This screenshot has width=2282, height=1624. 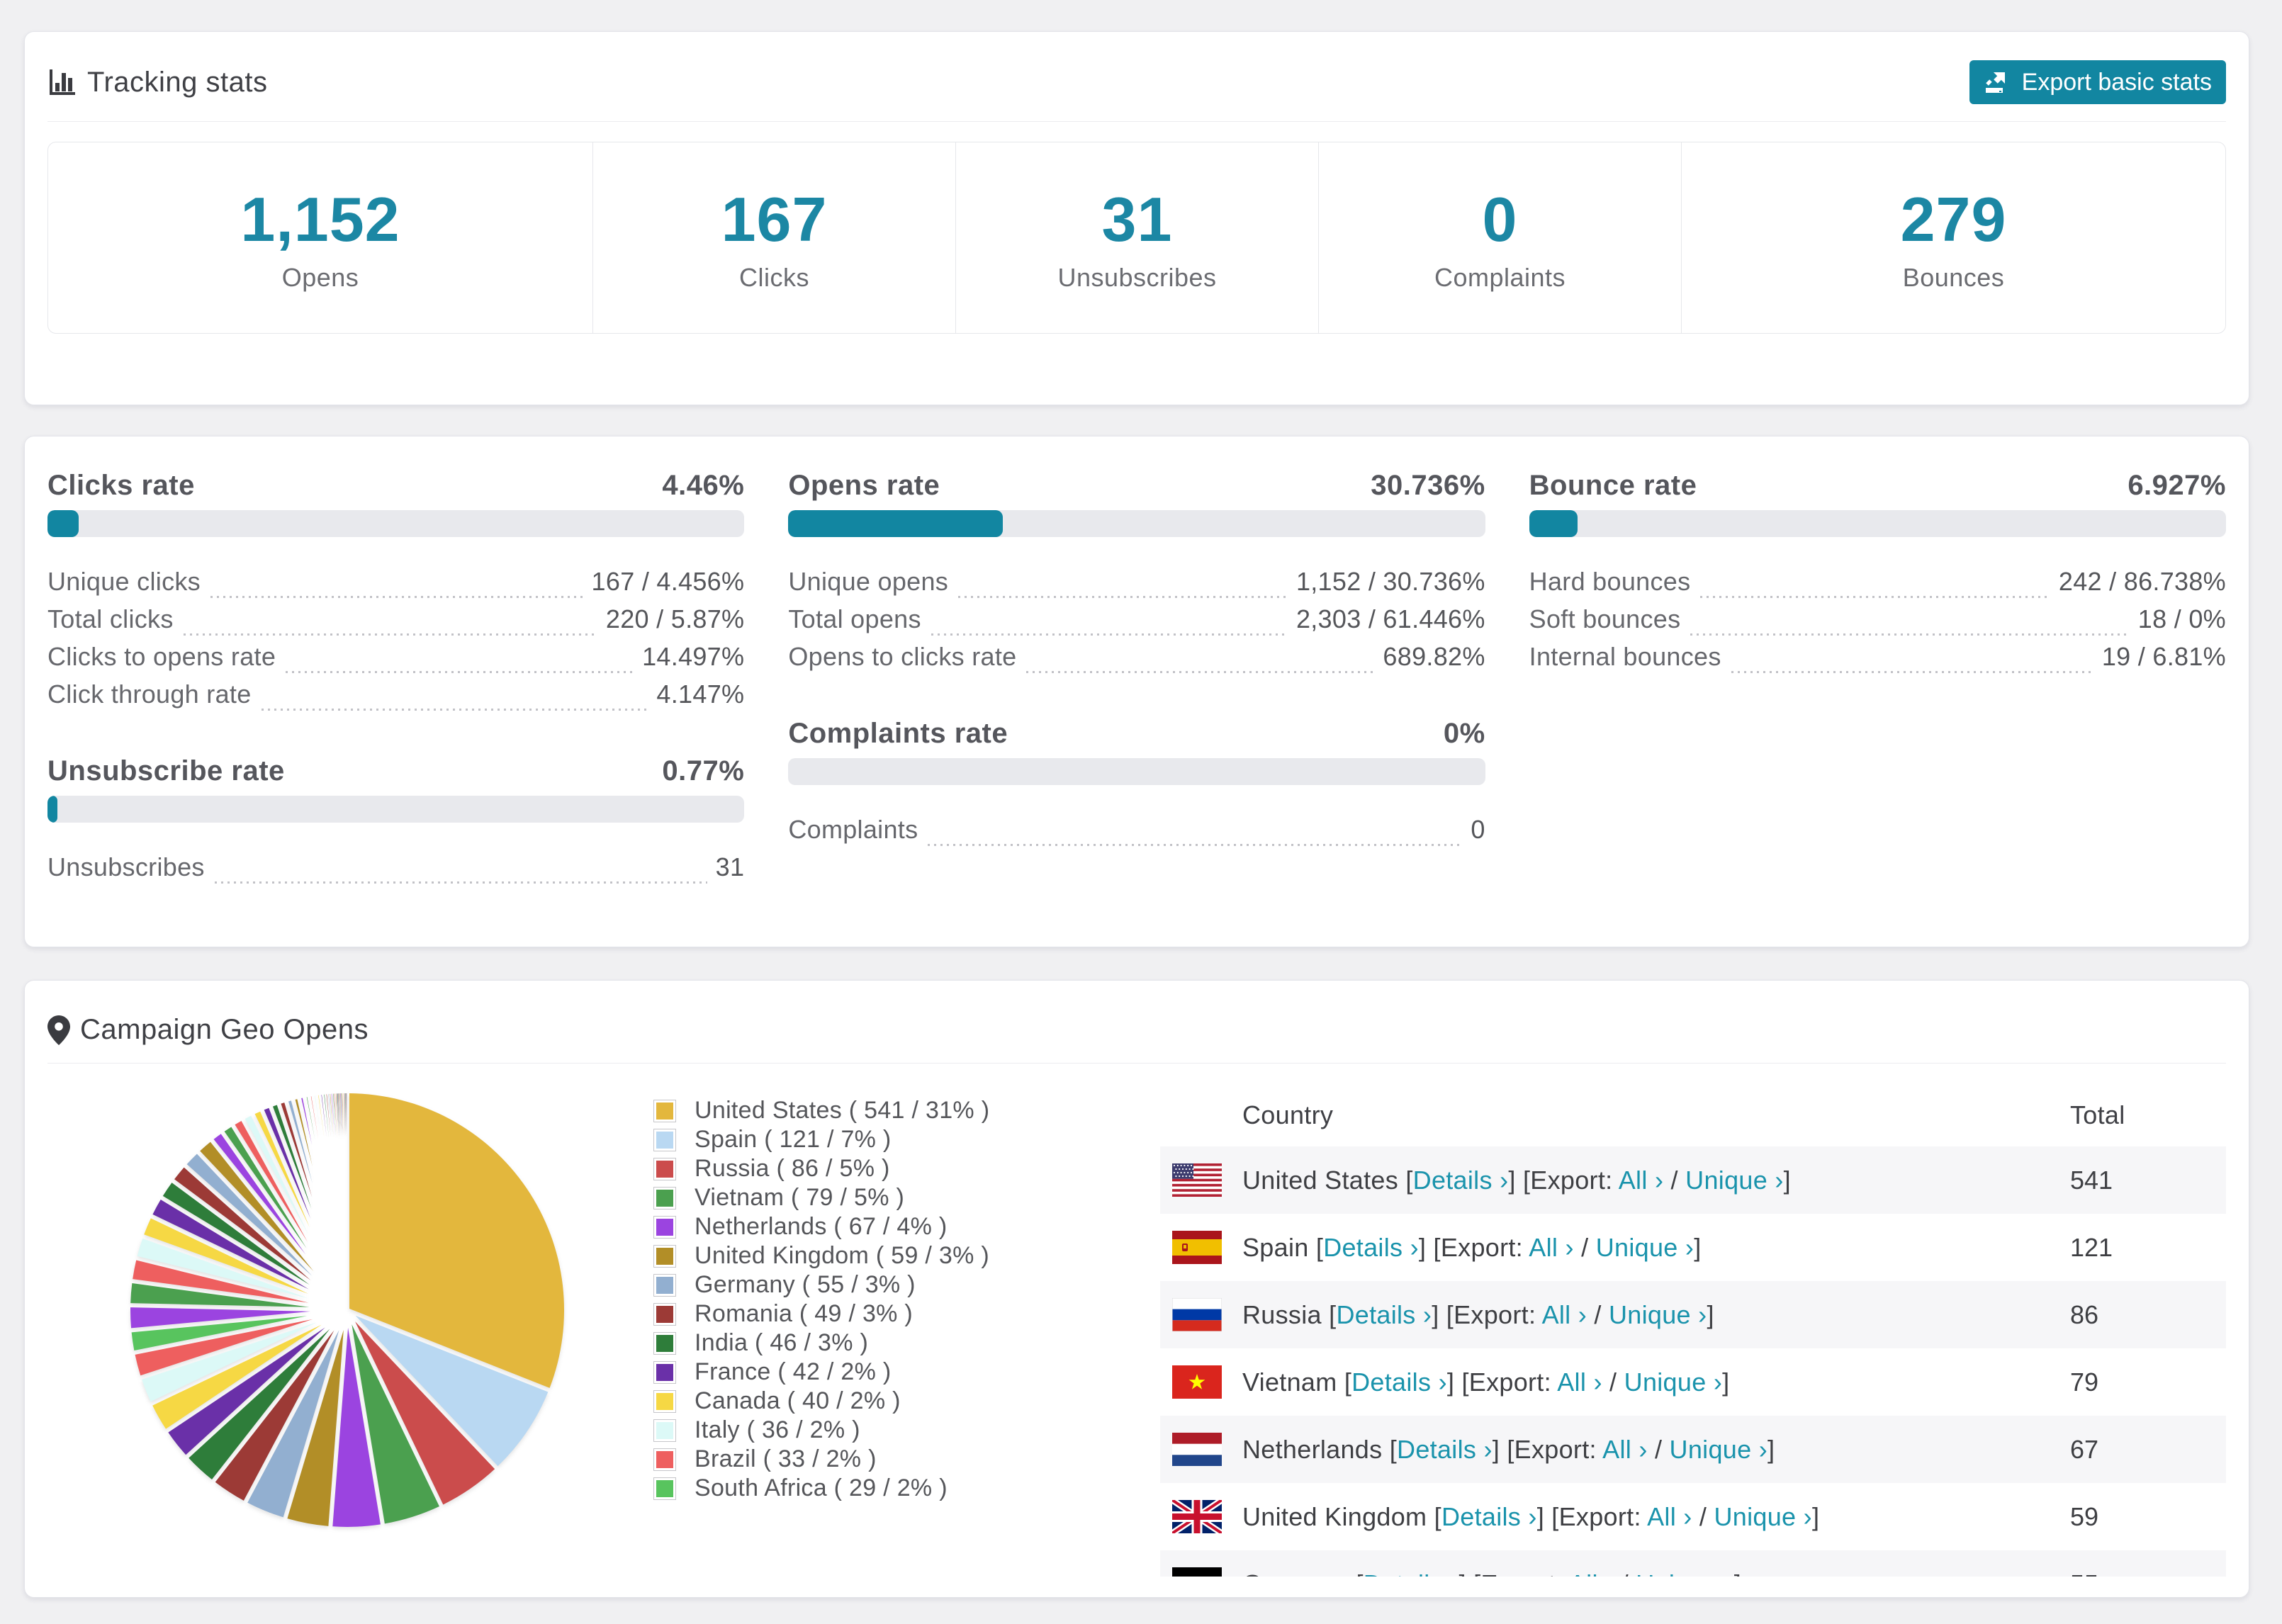 I want to click on tracking-stats-divider, so click(x=1137, y=122).